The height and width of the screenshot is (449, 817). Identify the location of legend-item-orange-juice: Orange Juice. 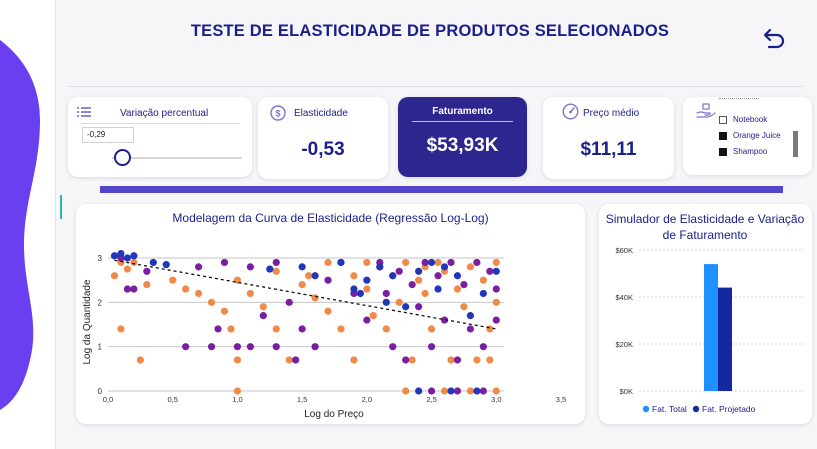
(750, 135).